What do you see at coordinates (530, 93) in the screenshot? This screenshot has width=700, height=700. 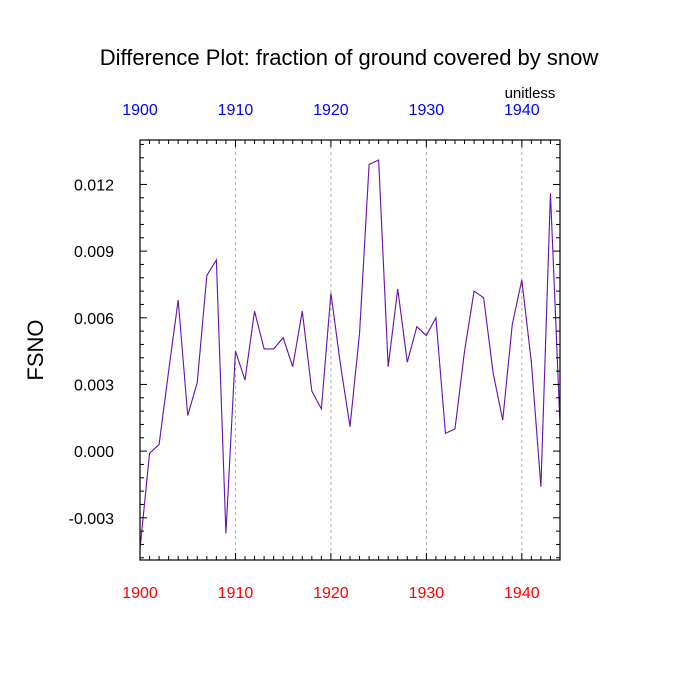 I see `units-label: unitless` at bounding box center [530, 93].